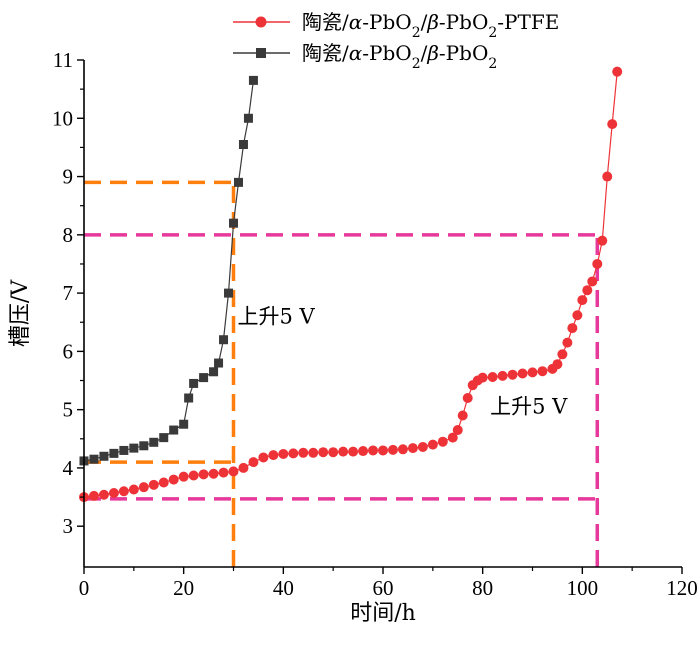 The image size is (700, 645). I want to click on y-tick-label: 9, so click(68, 177).